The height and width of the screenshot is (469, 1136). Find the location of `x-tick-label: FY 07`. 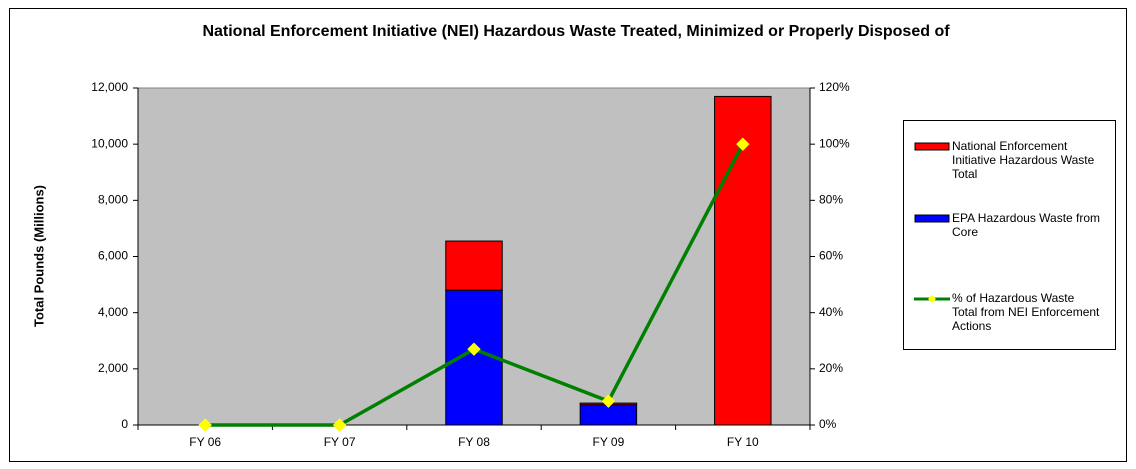

x-tick-label: FY 07 is located at coordinates (340, 442).